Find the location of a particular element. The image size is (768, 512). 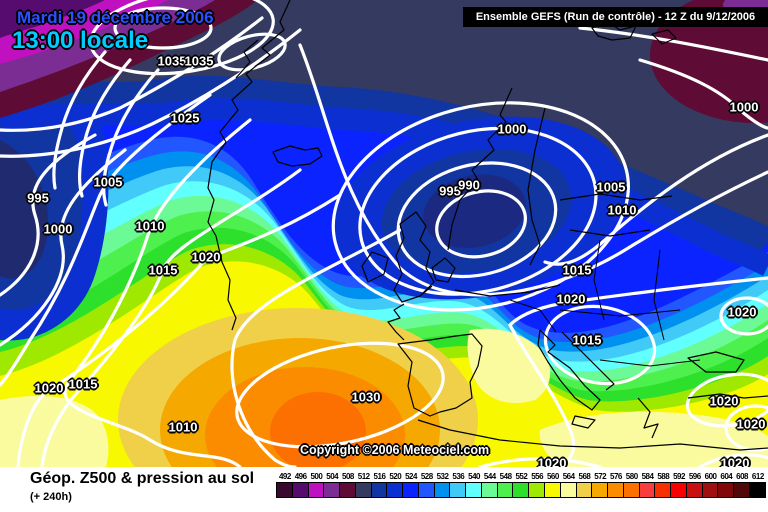

legend-cell-556: 556 is located at coordinates (537, 484).